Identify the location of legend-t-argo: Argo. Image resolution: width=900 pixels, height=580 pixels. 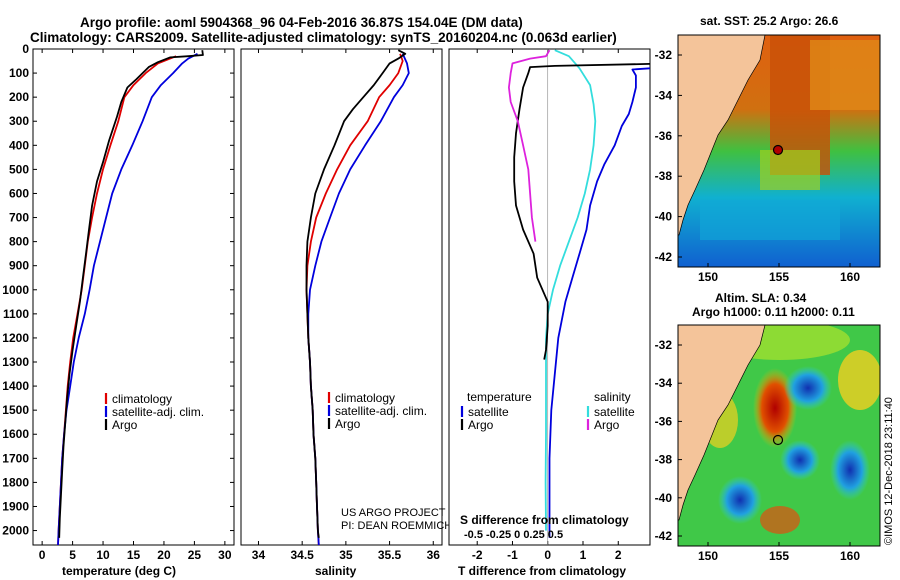
(481, 425).